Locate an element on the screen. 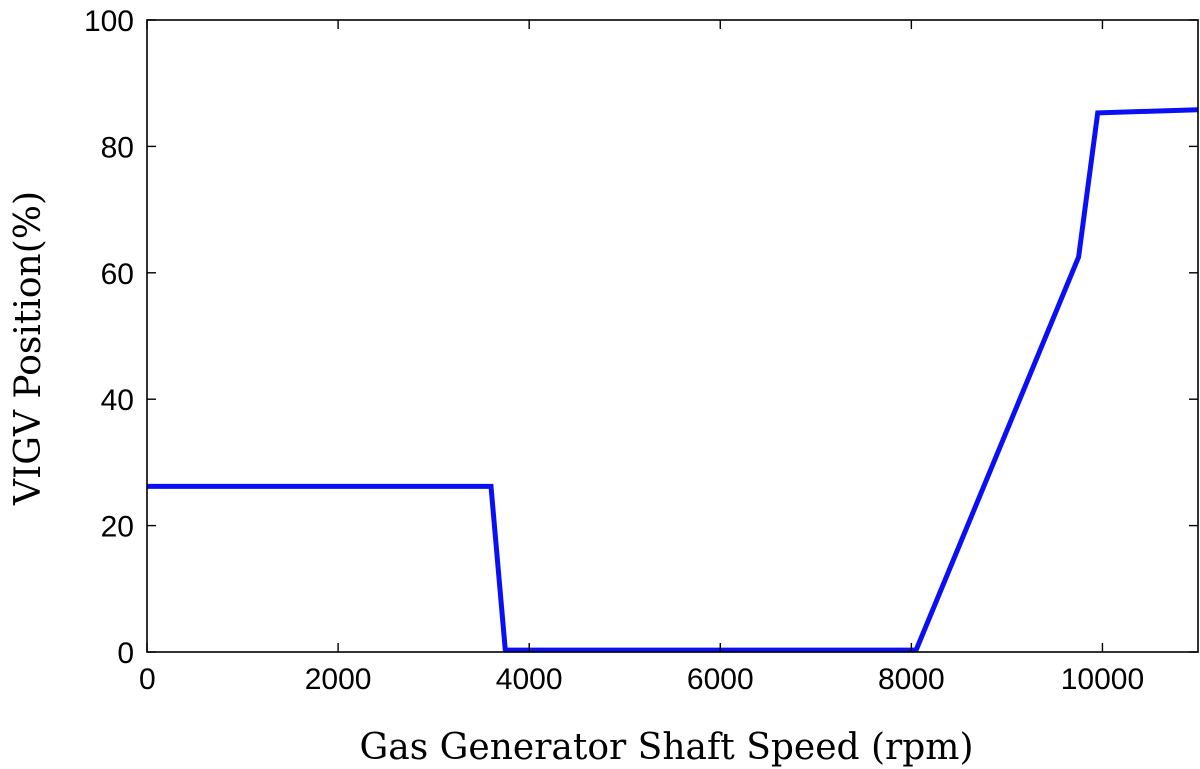  y-tick-label: 80 is located at coordinates (117, 147).